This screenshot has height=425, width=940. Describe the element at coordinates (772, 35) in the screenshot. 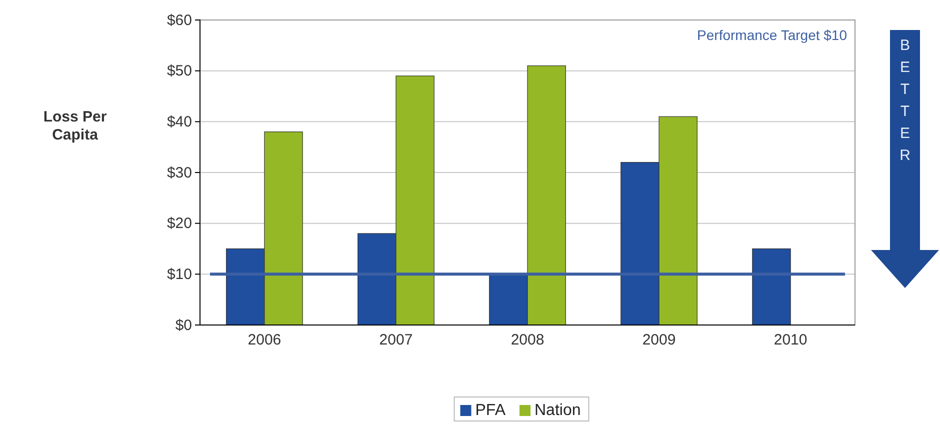

I see `ref-line-label: Performance Target $10` at that location.